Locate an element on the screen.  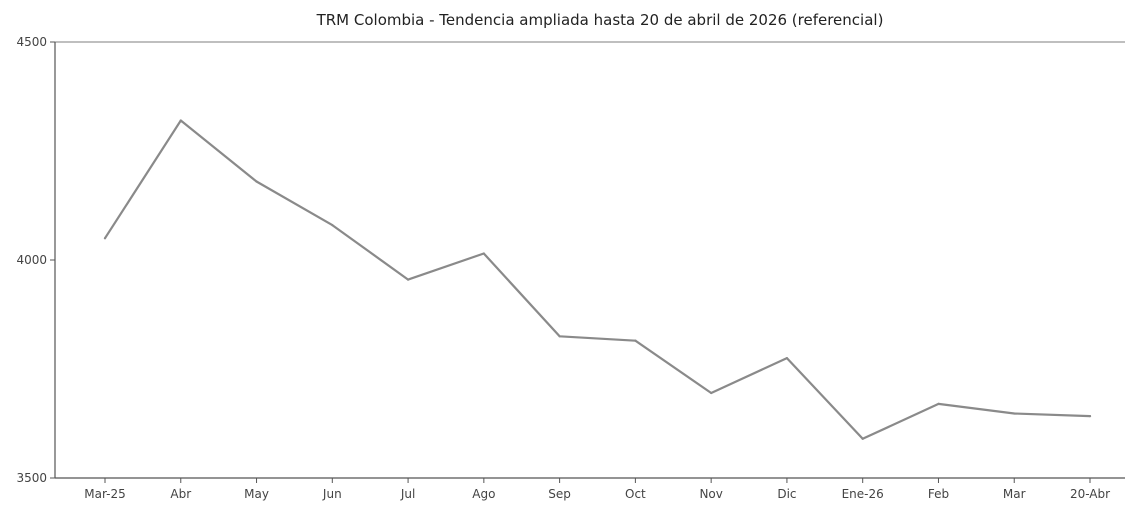
x-tick-label: Ago is located at coordinates (483, 494).